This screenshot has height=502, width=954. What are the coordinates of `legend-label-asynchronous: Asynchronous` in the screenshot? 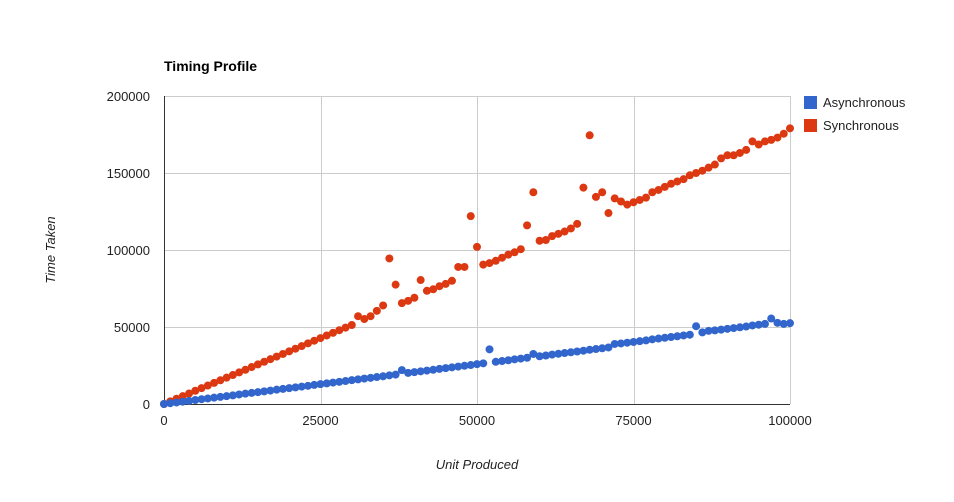 It's located at (864, 102).